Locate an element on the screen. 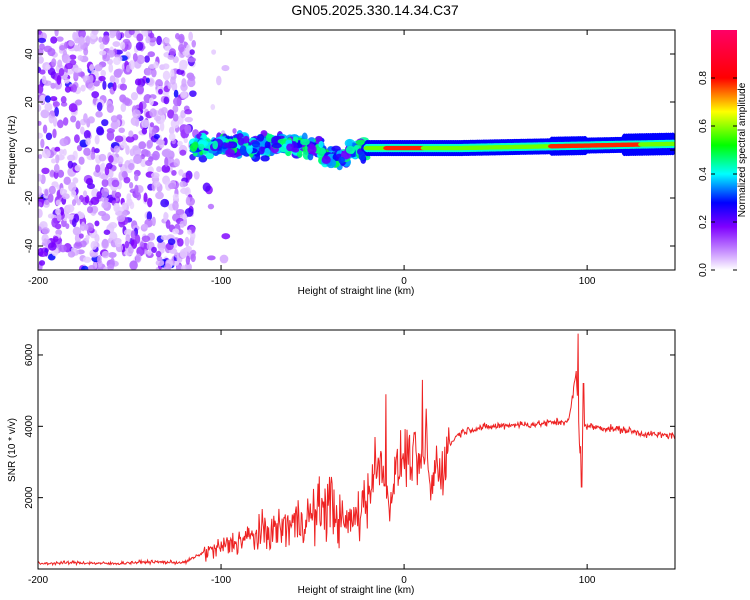 Image resolution: width=750 pixels, height=600 pixels. x-tick-label: 0 is located at coordinates (404, 580).